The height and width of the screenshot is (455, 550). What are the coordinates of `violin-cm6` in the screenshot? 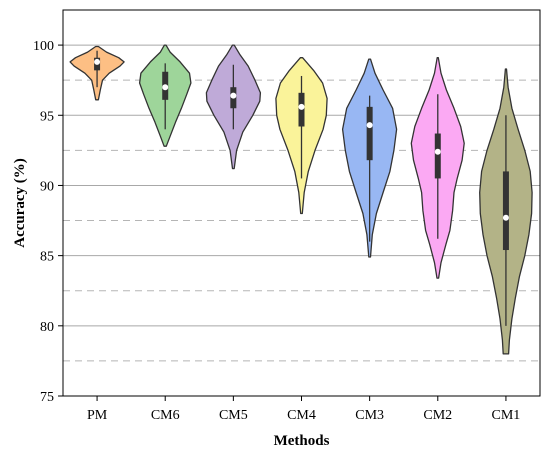 It's located at (165, 95).